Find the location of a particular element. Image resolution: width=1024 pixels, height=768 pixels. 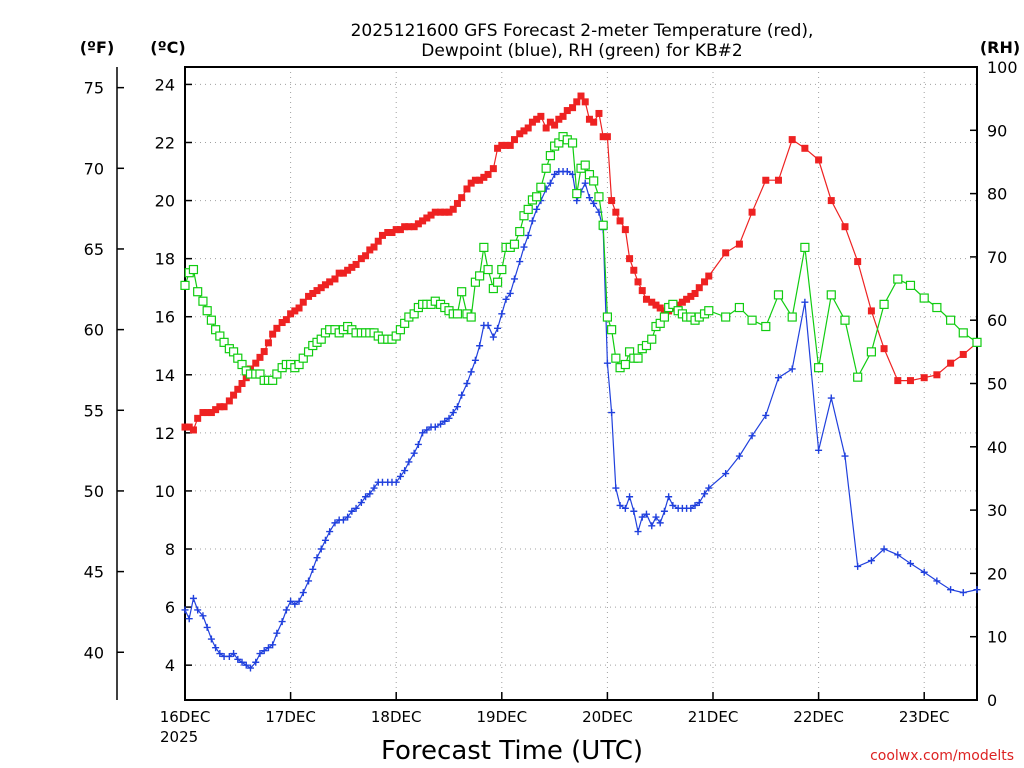

rh-tick-label: 0 is located at coordinates (992, 700).